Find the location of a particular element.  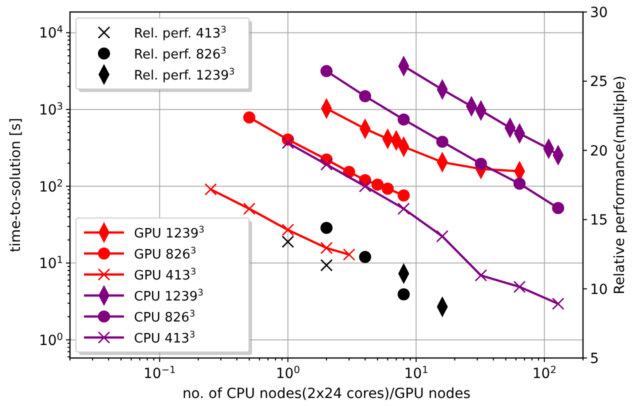

y2-tick-label: 20 is located at coordinates (599, 151).